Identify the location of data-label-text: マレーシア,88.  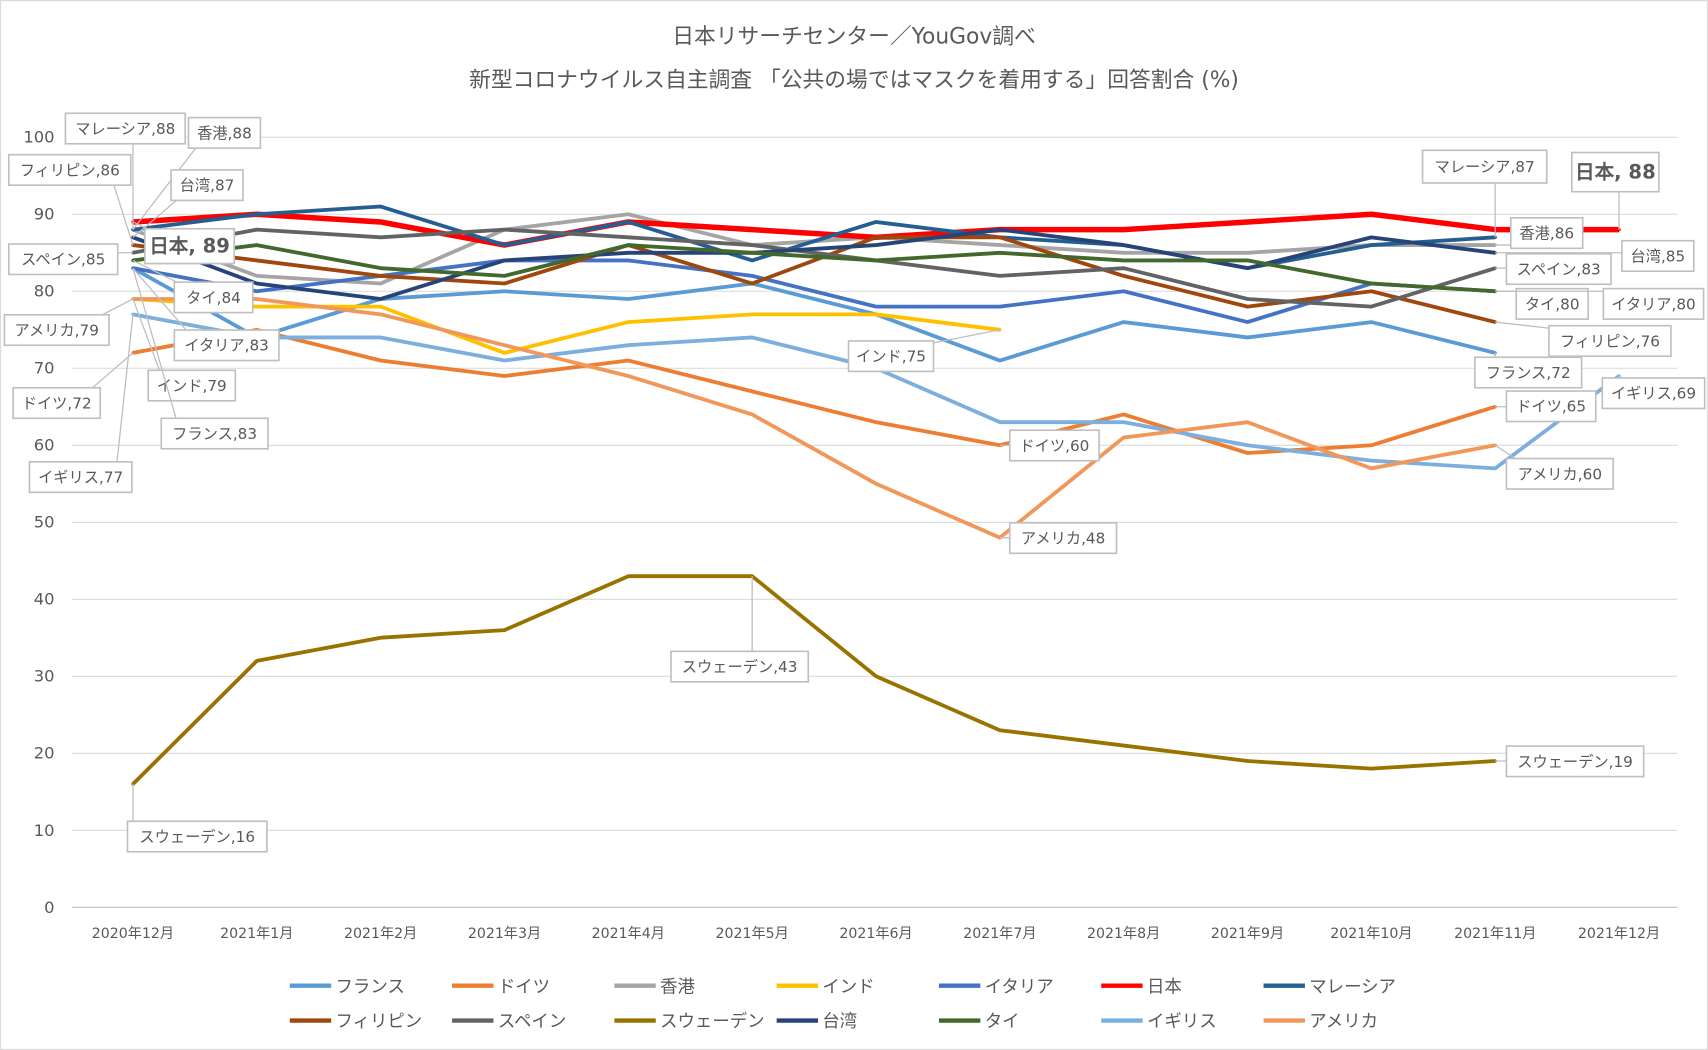
(125, 129).